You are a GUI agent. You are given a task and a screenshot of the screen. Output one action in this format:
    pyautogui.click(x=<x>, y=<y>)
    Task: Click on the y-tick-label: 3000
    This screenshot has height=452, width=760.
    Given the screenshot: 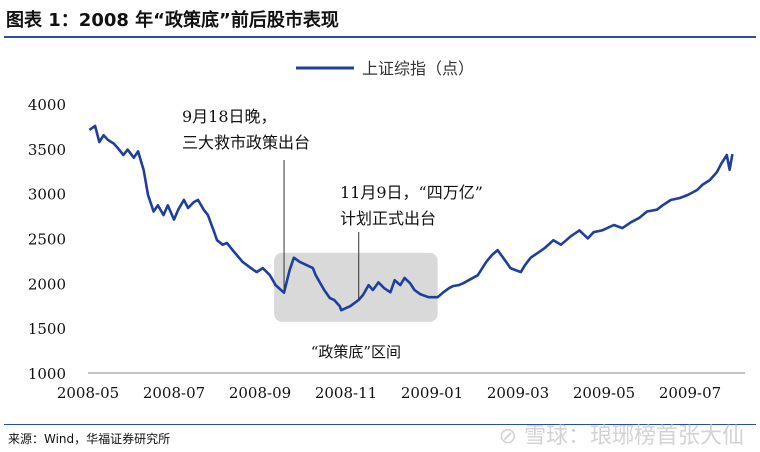 What is the action you would take?
    pyautogui.click(x=47, y=195)
    